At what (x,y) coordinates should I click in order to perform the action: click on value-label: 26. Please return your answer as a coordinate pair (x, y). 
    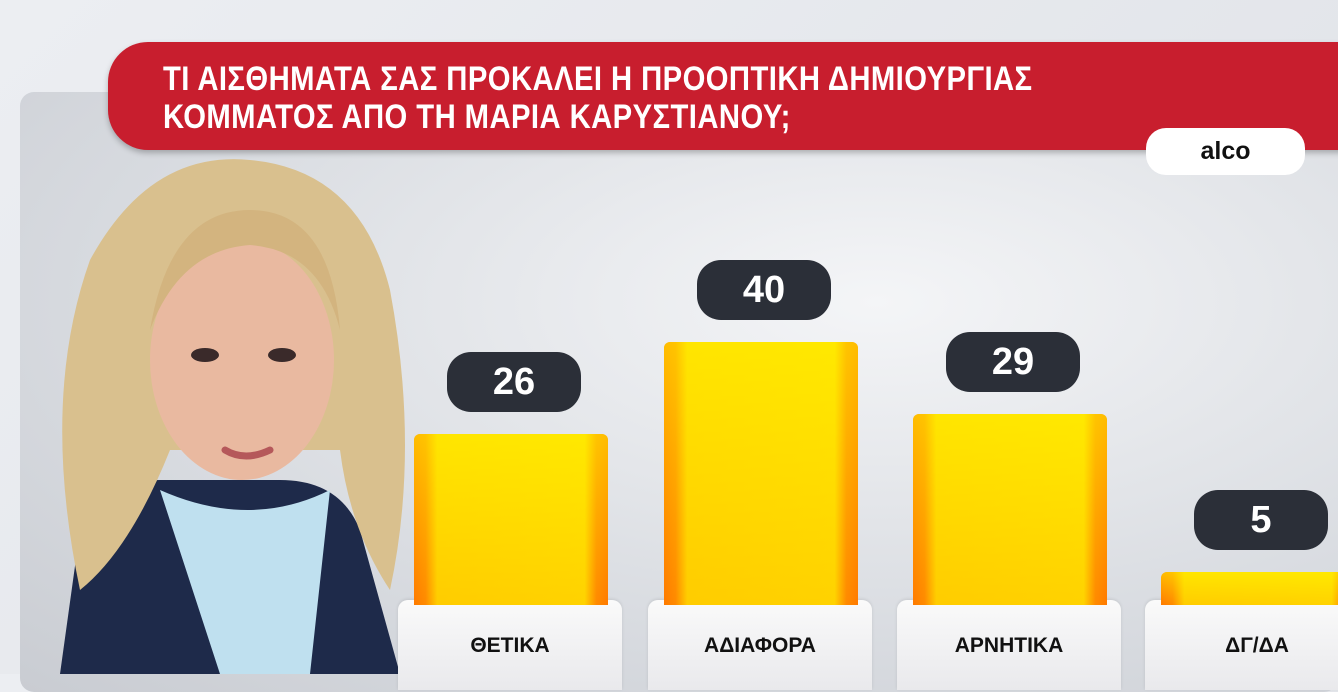
    Looking at the image, I should click on (514, 382).